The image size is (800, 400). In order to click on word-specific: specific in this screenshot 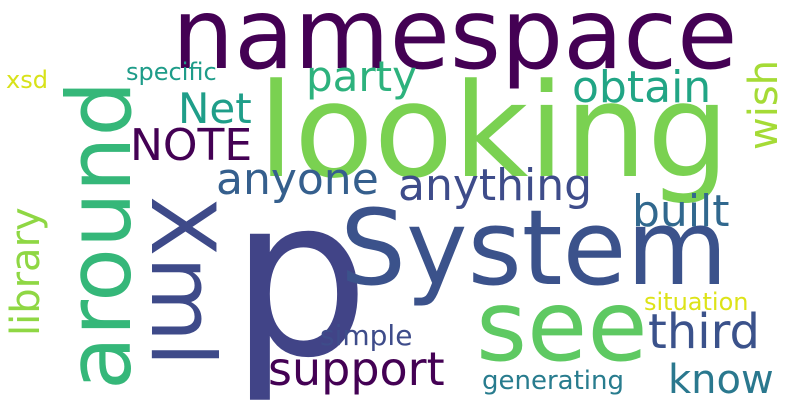, I will do `click(171, 72)`.